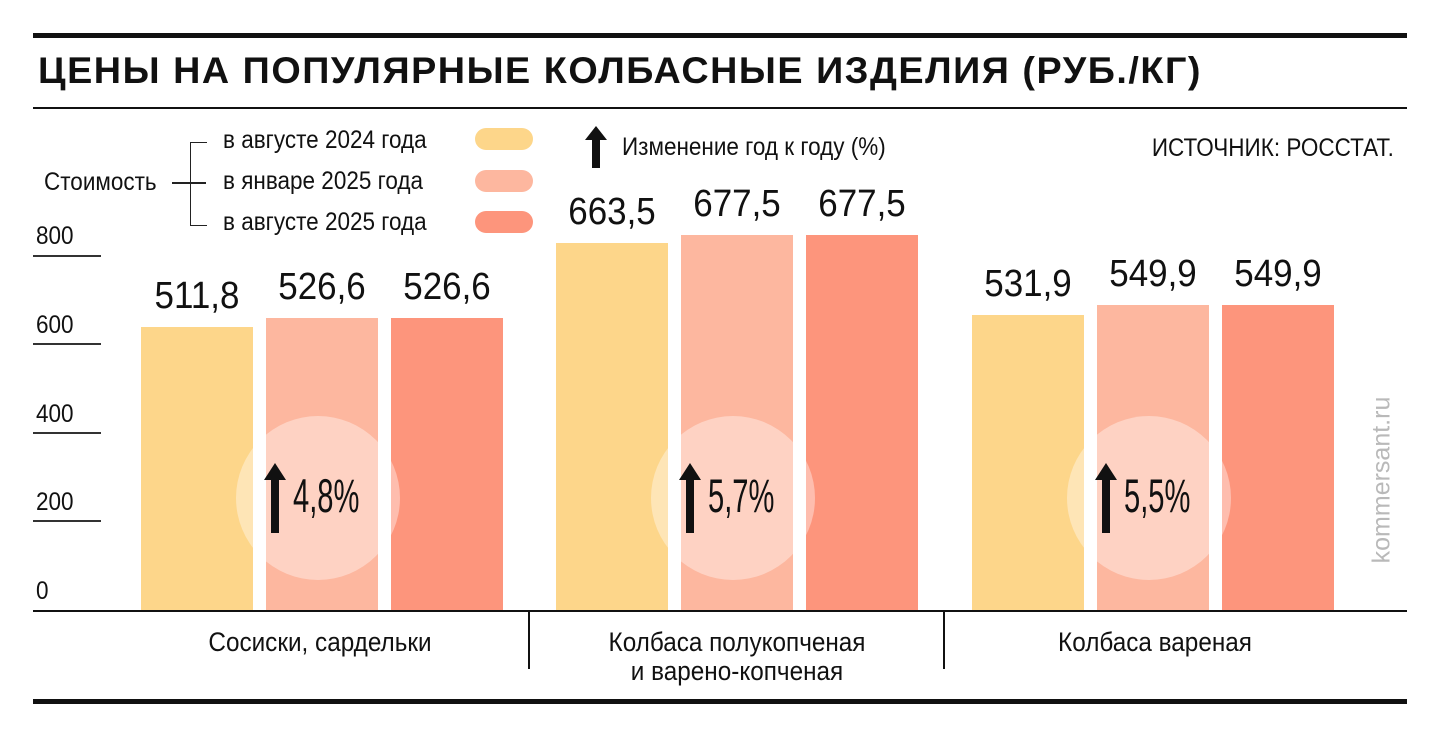  What do you see at coordinates (55, 414) in the screenshot?
I see `ytick-label: 400` at bounding box center [55, 414].